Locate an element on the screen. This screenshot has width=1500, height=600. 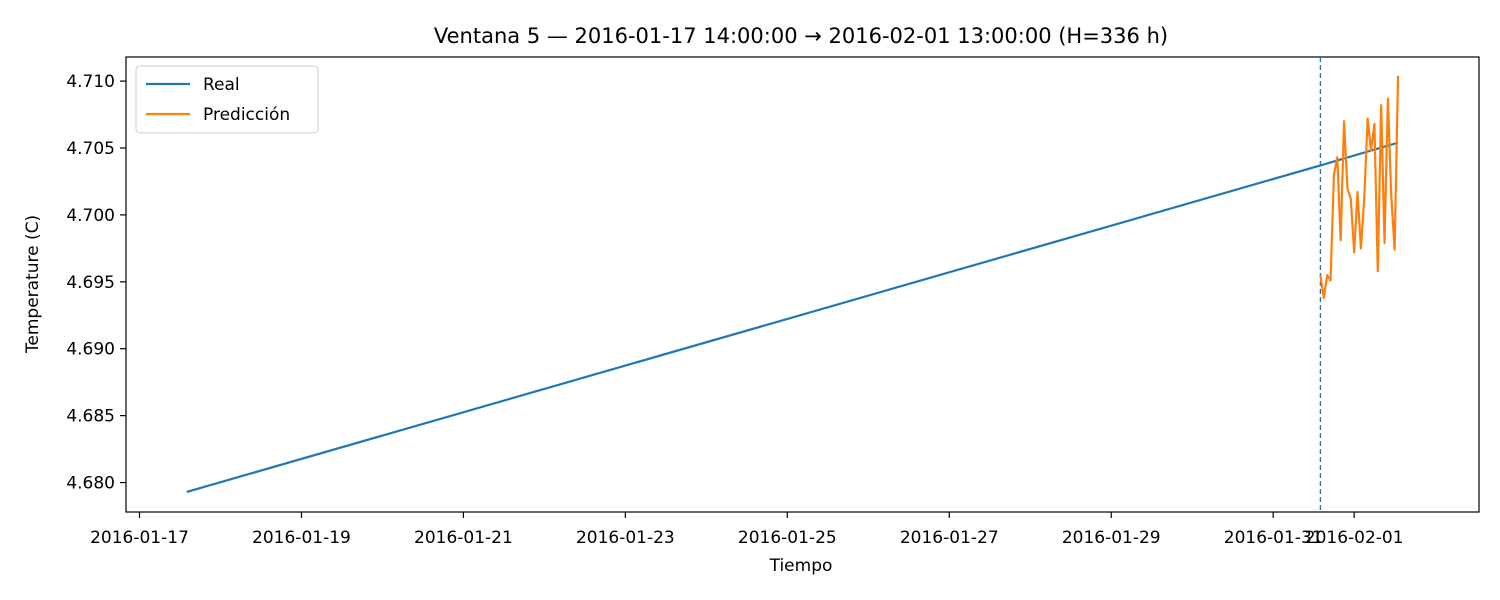
x-tick-label: 2016-01-19 is located at coordinates (301, 538).